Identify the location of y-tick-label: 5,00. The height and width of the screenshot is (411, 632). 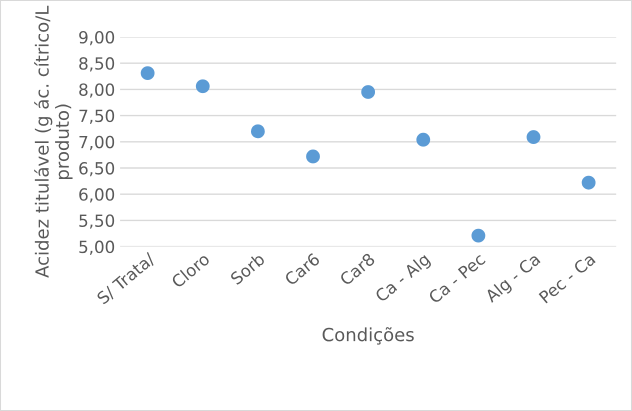
(96, 247).